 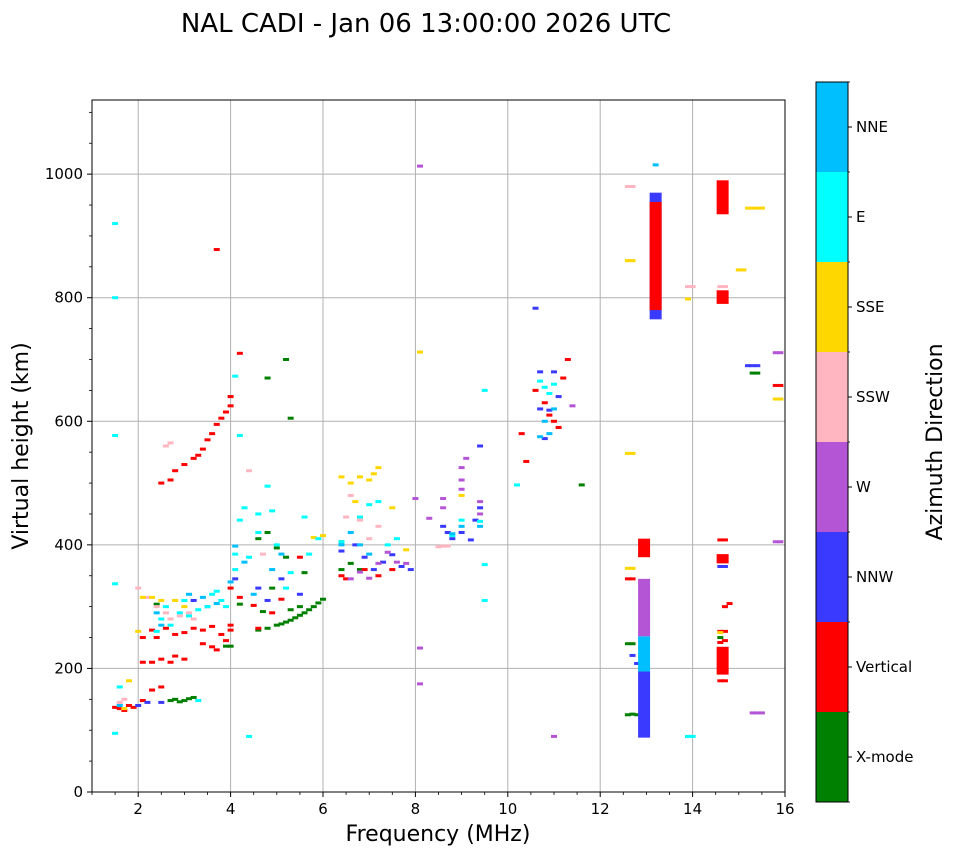 What do you see at coordinates (832, 757) in the screenshot?
I see `colorbar-segment-x-mode` at bounding box center [832, 757].